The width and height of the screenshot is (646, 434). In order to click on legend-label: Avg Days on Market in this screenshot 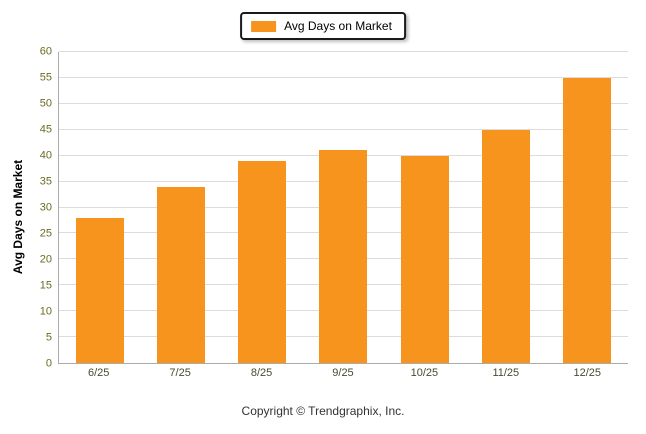, I will do `click(338, 26)`.